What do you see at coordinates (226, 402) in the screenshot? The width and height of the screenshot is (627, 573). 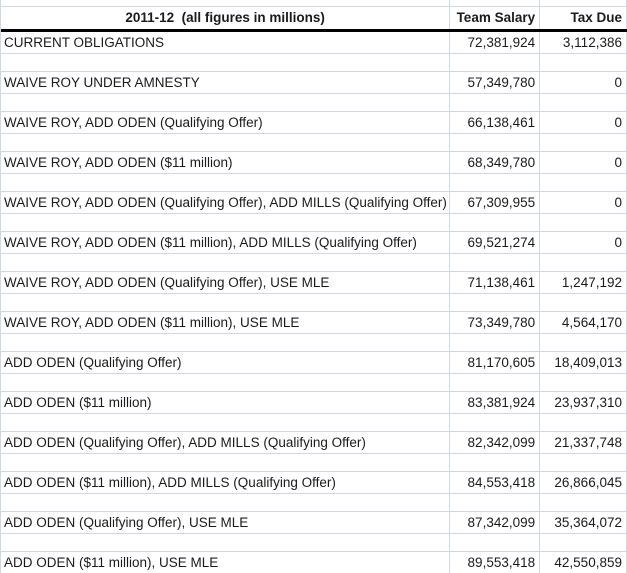 I see `scenario-cell: ADD ODEN ($11 million)` at bounding box center [226, 402].